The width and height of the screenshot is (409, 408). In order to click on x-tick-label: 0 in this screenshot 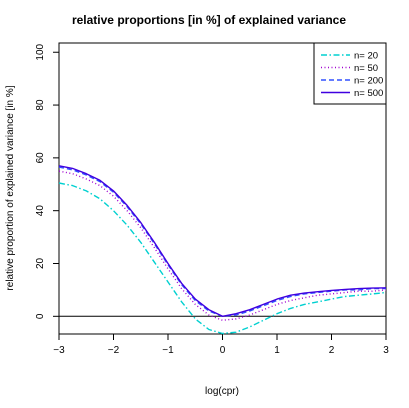, I will do `click(223, 350)`.